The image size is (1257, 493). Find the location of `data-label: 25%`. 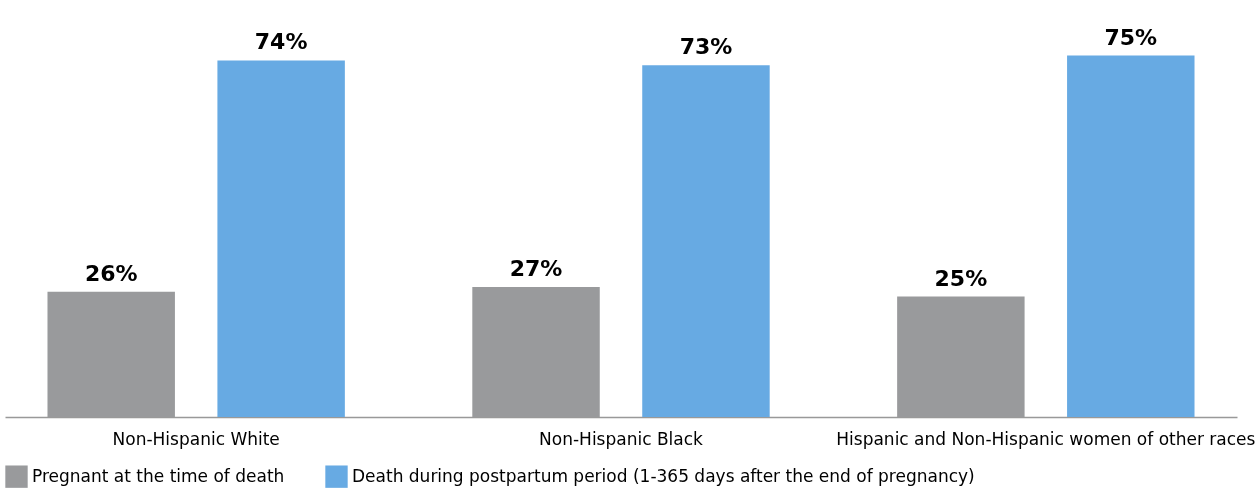

data-label: 25% is located at coordinates (961, 278).